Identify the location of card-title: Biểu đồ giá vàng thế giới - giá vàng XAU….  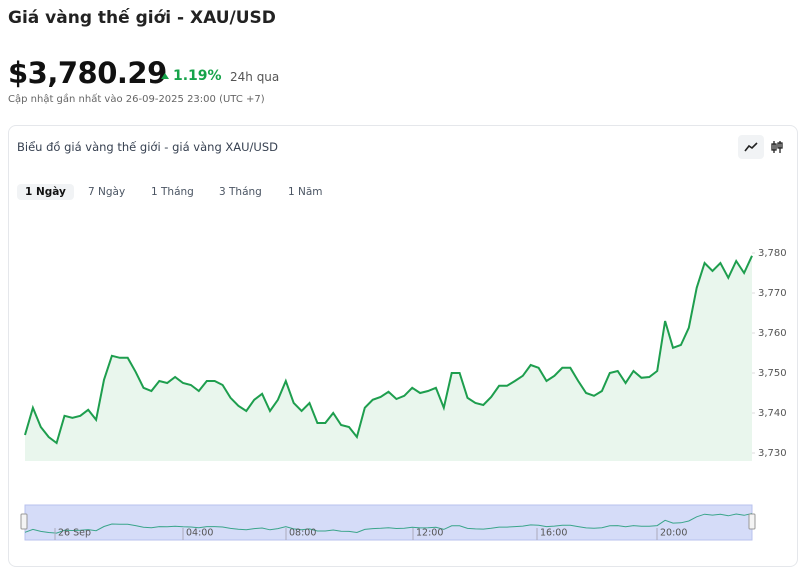
(148, 147).